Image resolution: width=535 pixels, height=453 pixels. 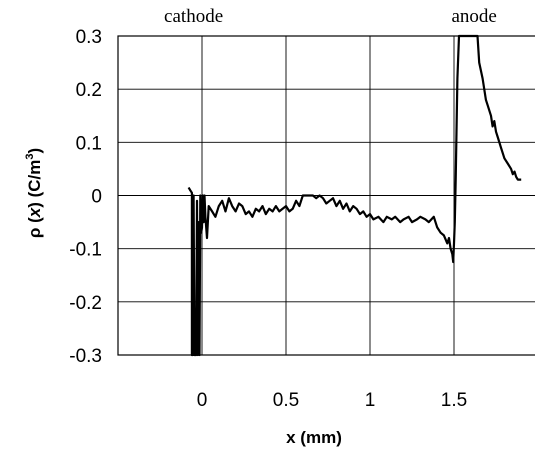 What do you see at coordinates (332, 400) in the screenshot?
I see `x-tick-labels: 0 0.5 1 1.5` at bounding box center [332, 400].